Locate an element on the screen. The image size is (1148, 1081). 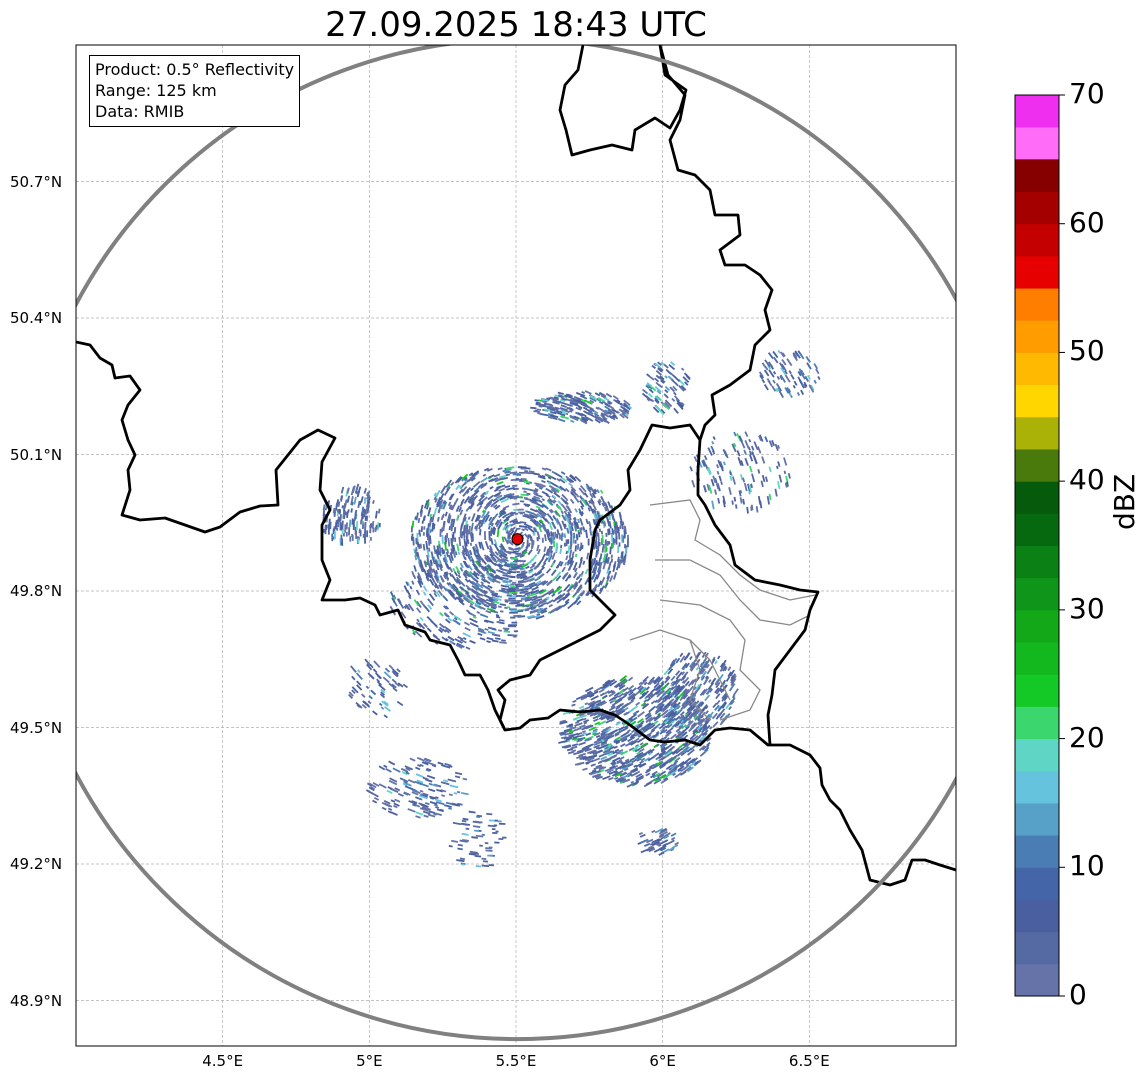
lat-tick-label: 49.8°N is located at coordinates (36, 591).